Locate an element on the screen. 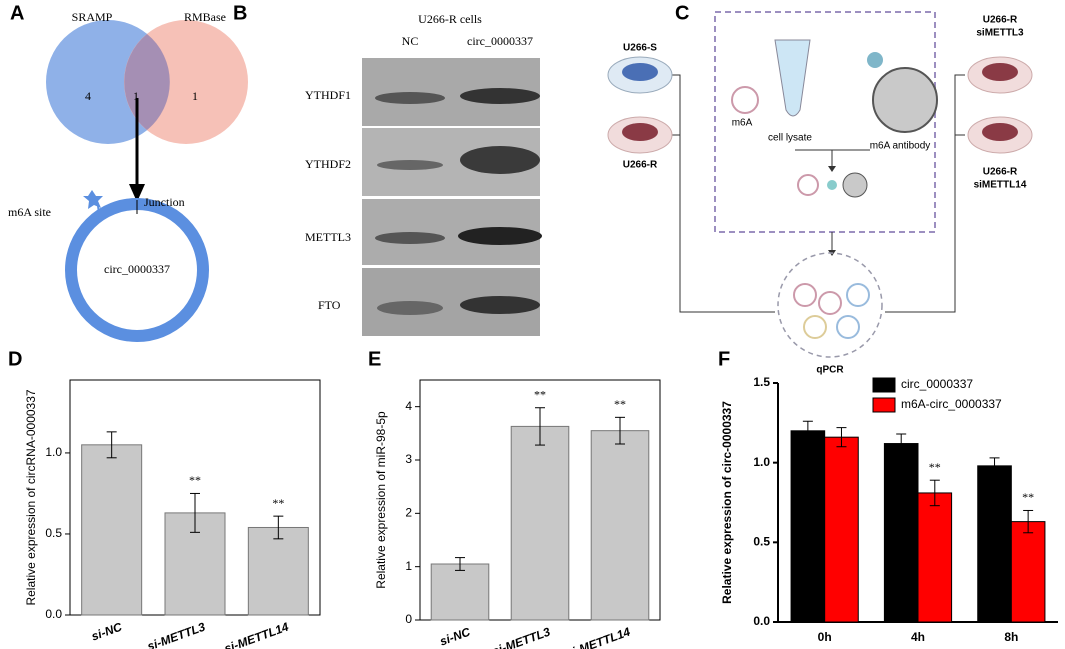  panel-label: E is located at coordinates (374, 359).